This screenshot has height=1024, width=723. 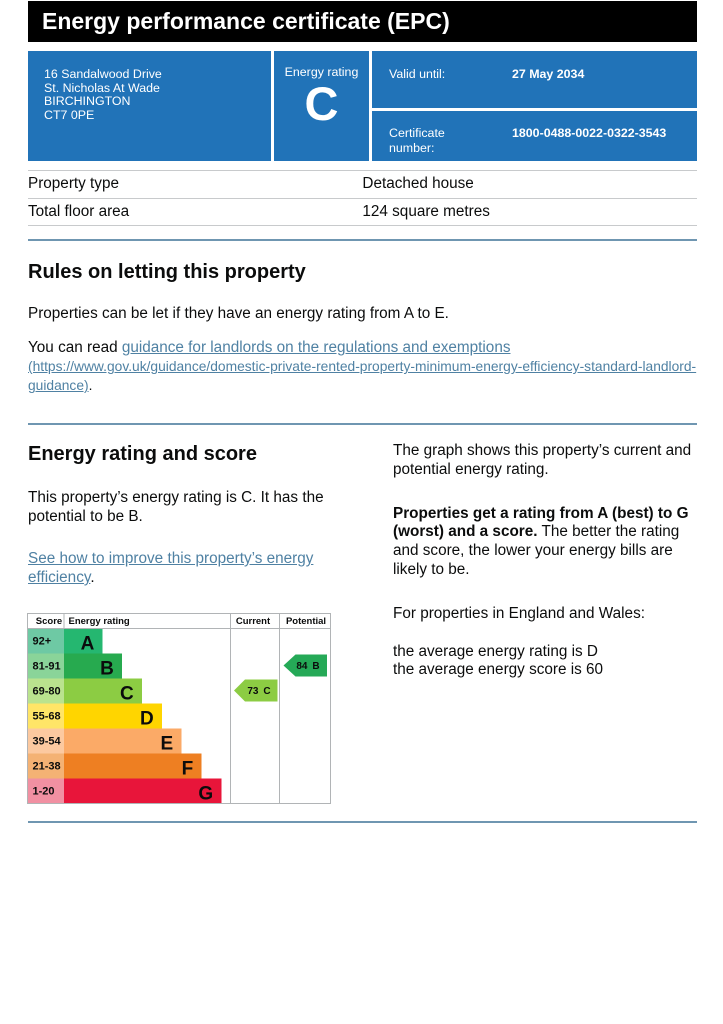 What do you see at coordinates (253, 621) in the screenshot?
I see `svg-text: Current` at bounding box center [253, 621].